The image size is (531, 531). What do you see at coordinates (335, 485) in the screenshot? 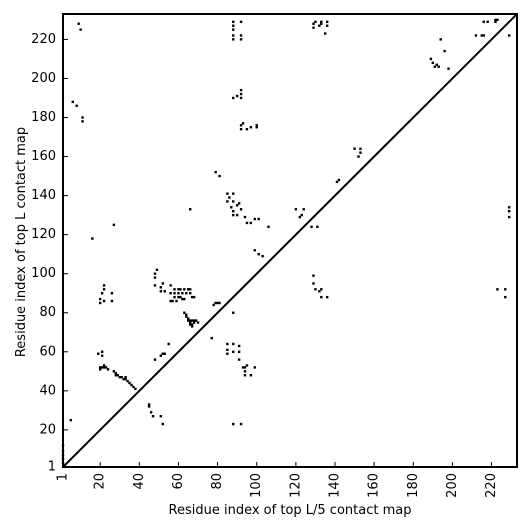
I see `x-tick-label: 140` at bounding box center [335, 485].